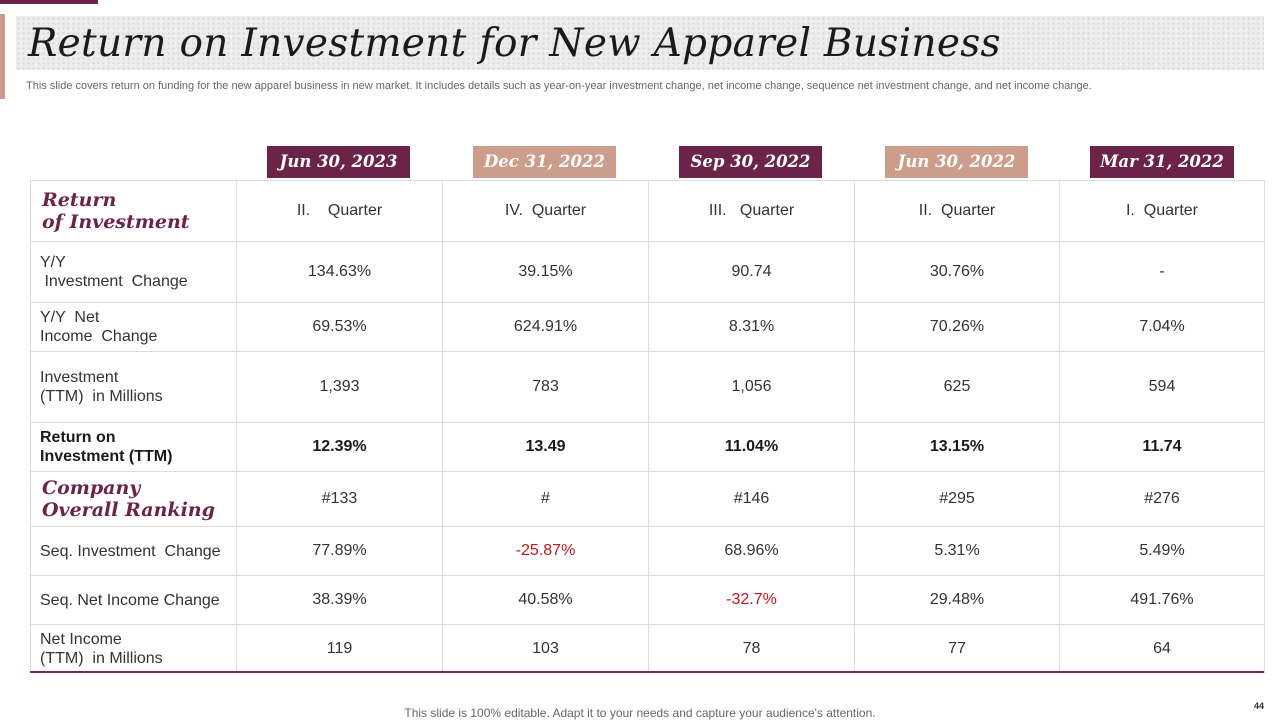 The height and width of the screenshot is (720, 1280). What do you see at coordinates (2, 56) in the screenshot?
I see `left-accent-bar` at bounding box center [2, 56].